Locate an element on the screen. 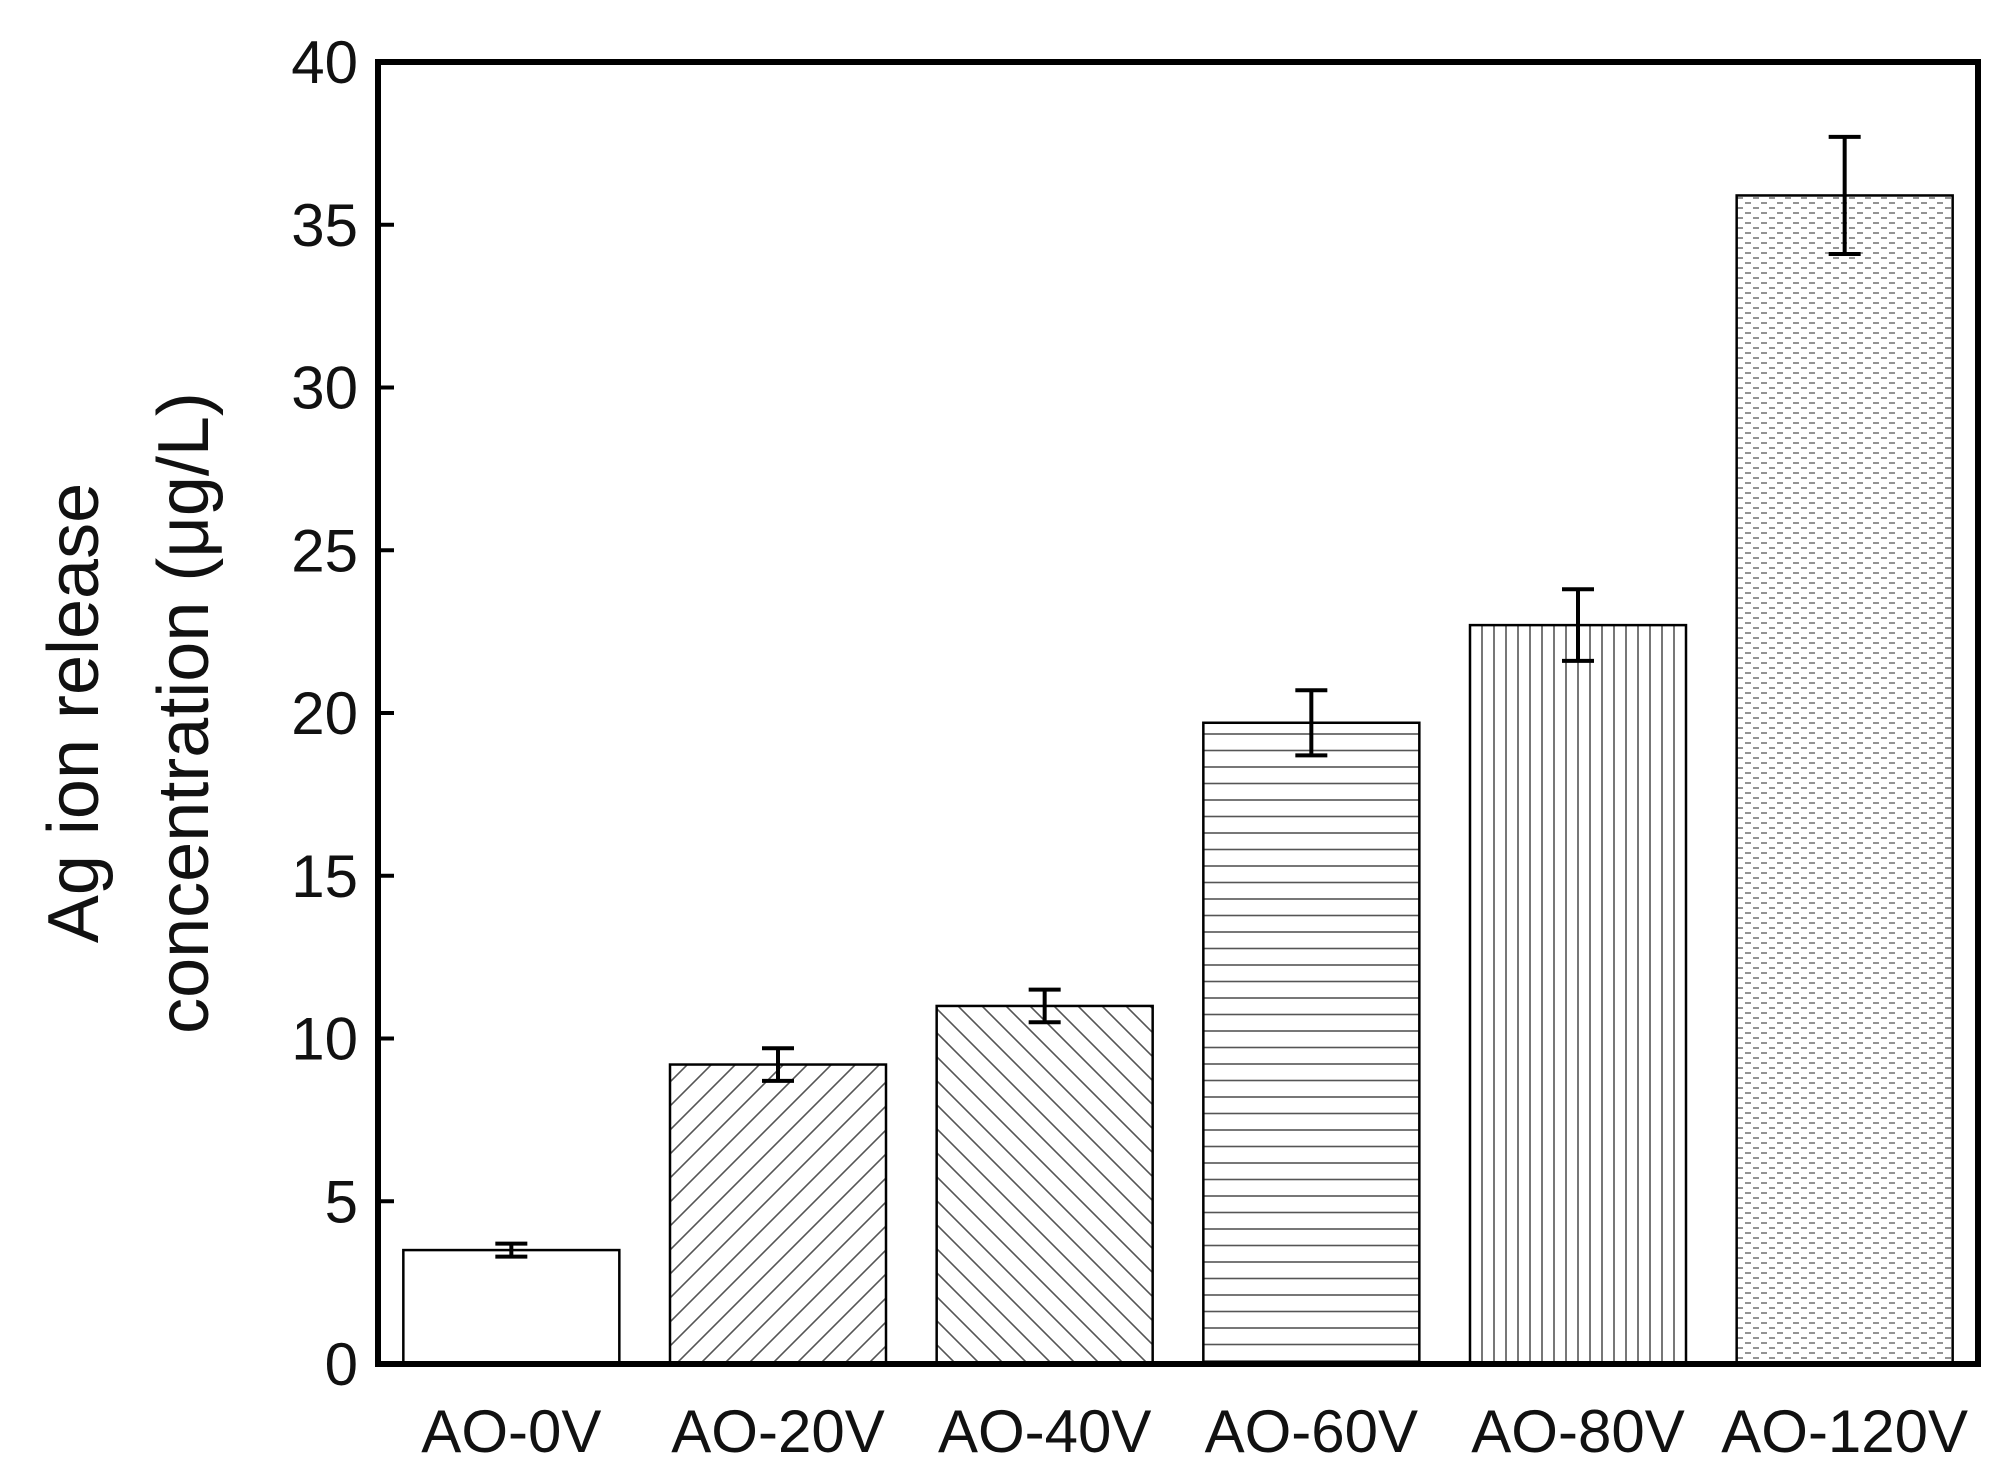 This screenshot has width=2012, height=1472. error-bar-ao-60v is located at coordinates (1311, 723).